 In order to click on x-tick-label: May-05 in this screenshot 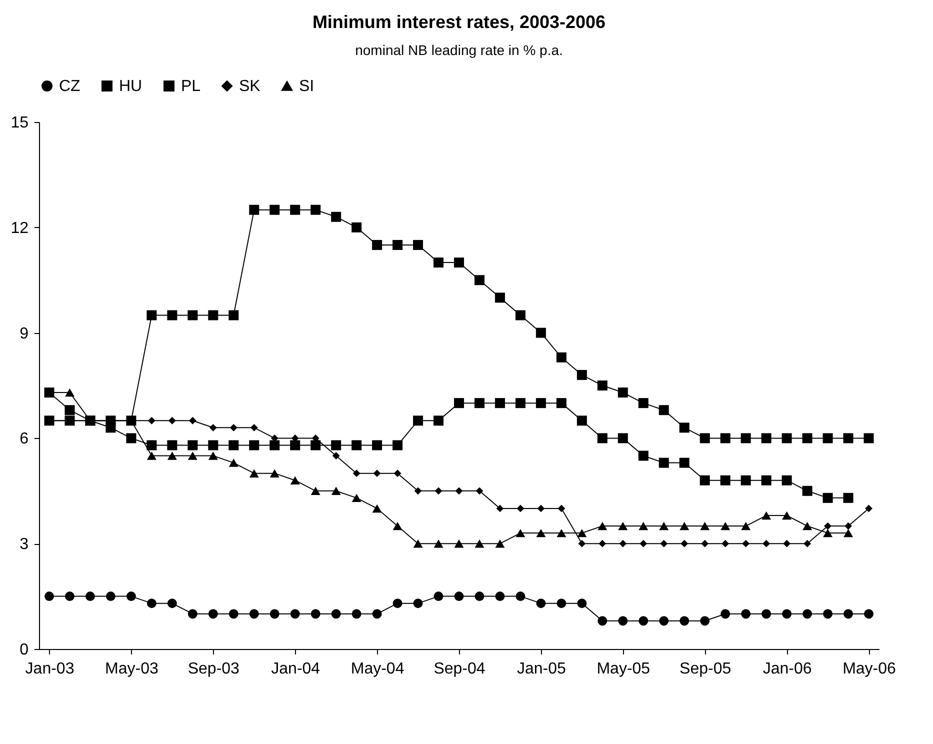, I will do `click(623, 669)`.